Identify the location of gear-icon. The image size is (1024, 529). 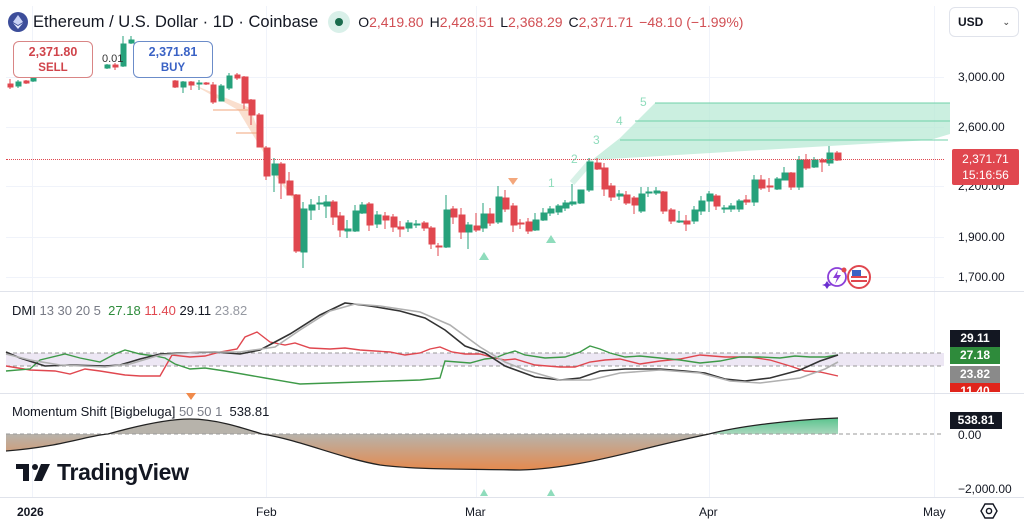
(989, 511).